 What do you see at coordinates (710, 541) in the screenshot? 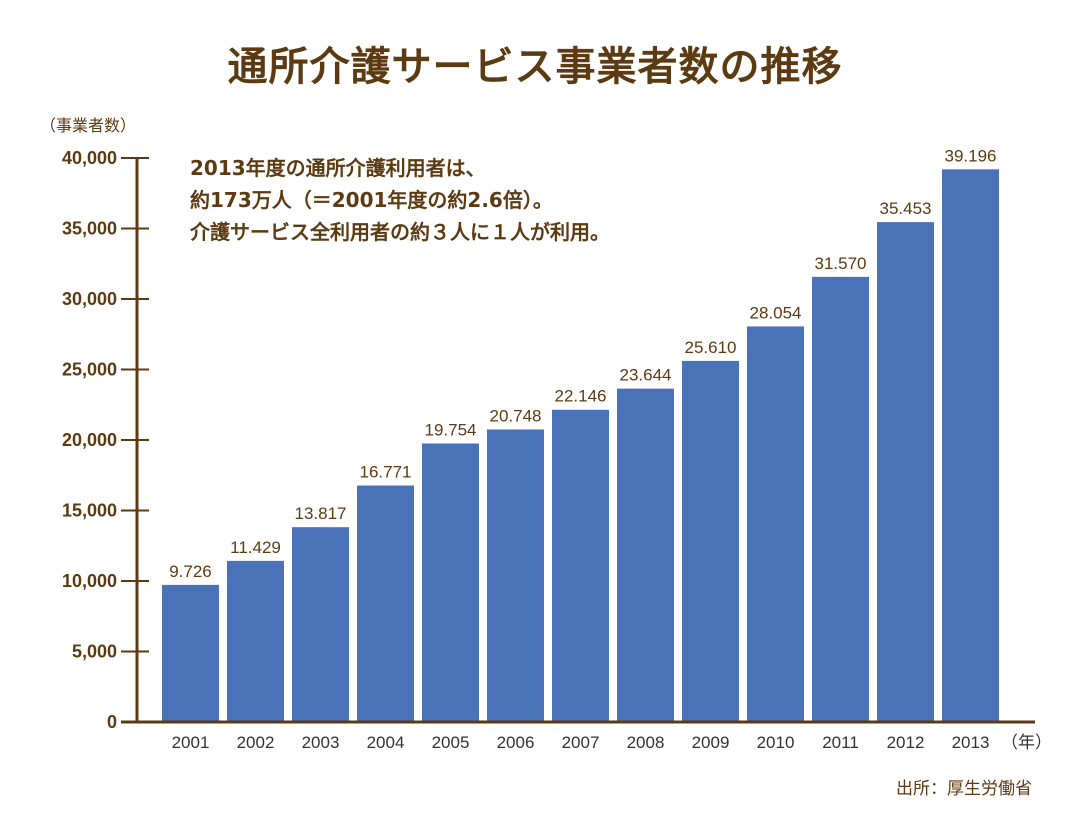
I see `bar-2009` at bounding box center [710, 541].